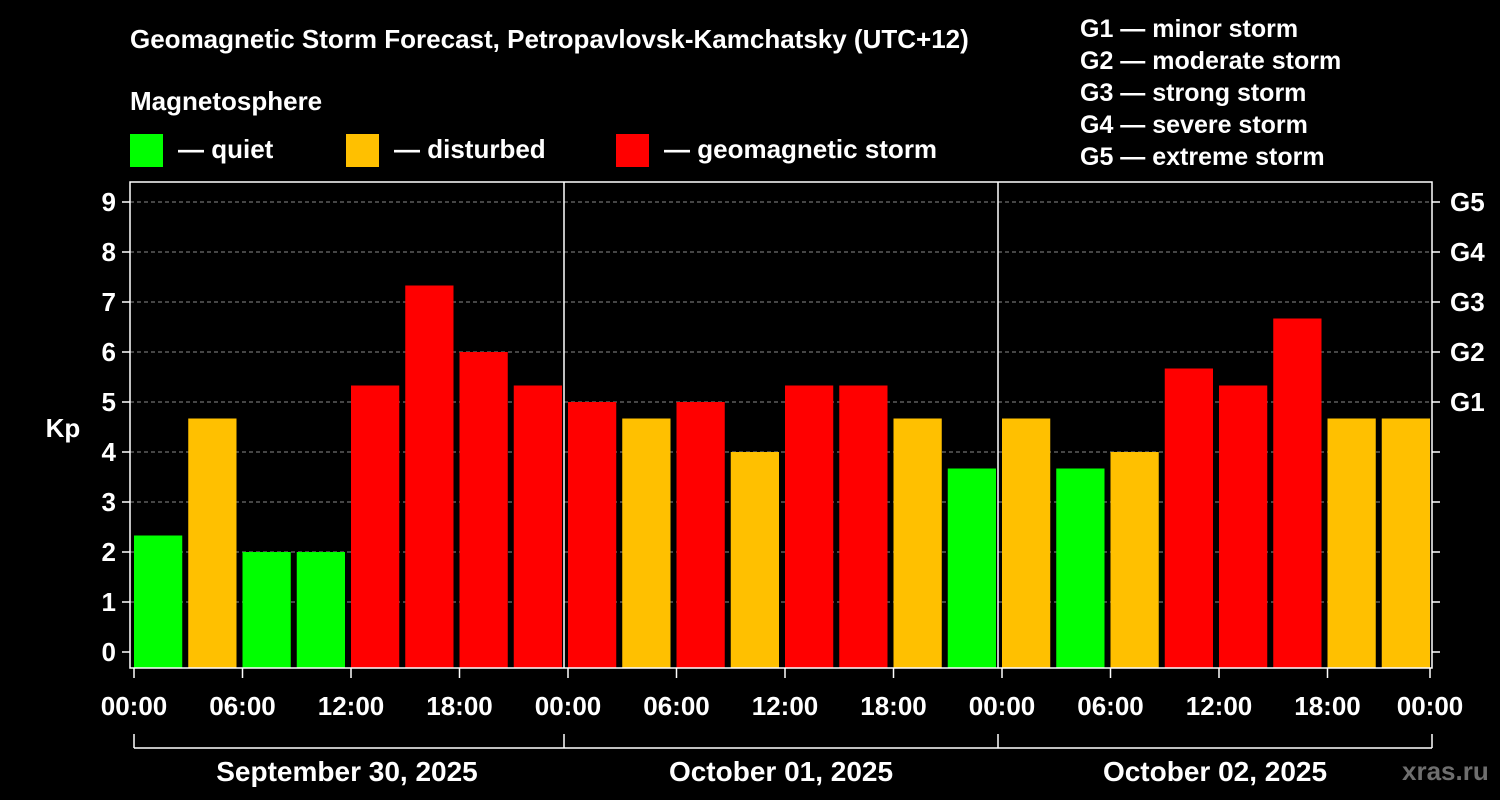 The height and width of the screenshot is (800, 1500). Describe the element at coordinates (109, 452) in the screenshot. I see `y-tick-label: 4` at that location.